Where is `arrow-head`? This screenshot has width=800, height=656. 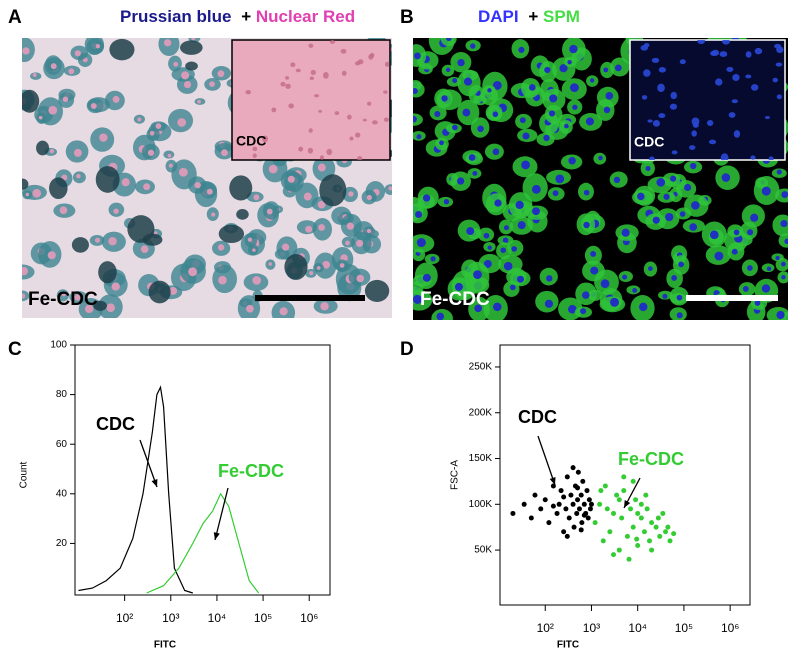
arrow-head is located at coordinates (552, 481).